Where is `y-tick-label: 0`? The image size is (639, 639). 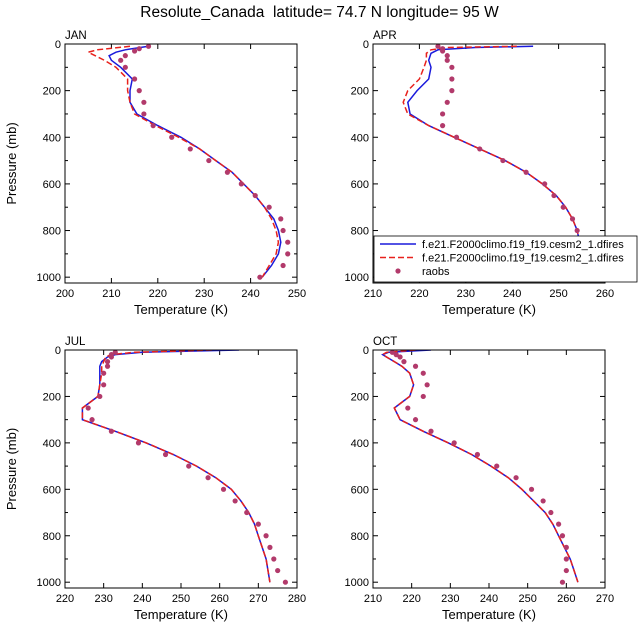
y-tick-label: 0 is located at coordinates (58, 351).